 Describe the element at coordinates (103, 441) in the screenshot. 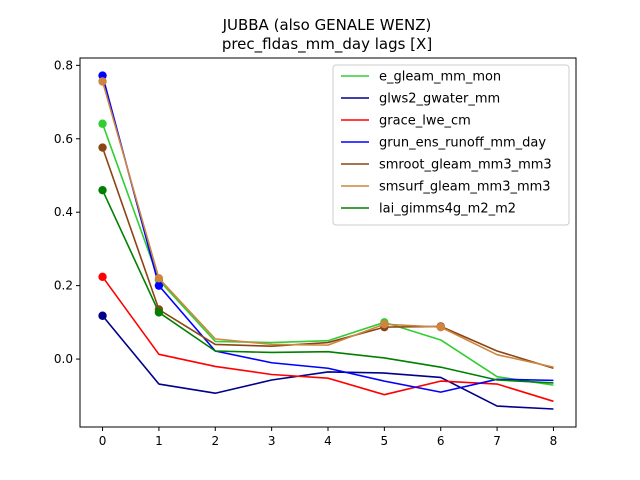

I see `x-tick-label: 0` at that location.